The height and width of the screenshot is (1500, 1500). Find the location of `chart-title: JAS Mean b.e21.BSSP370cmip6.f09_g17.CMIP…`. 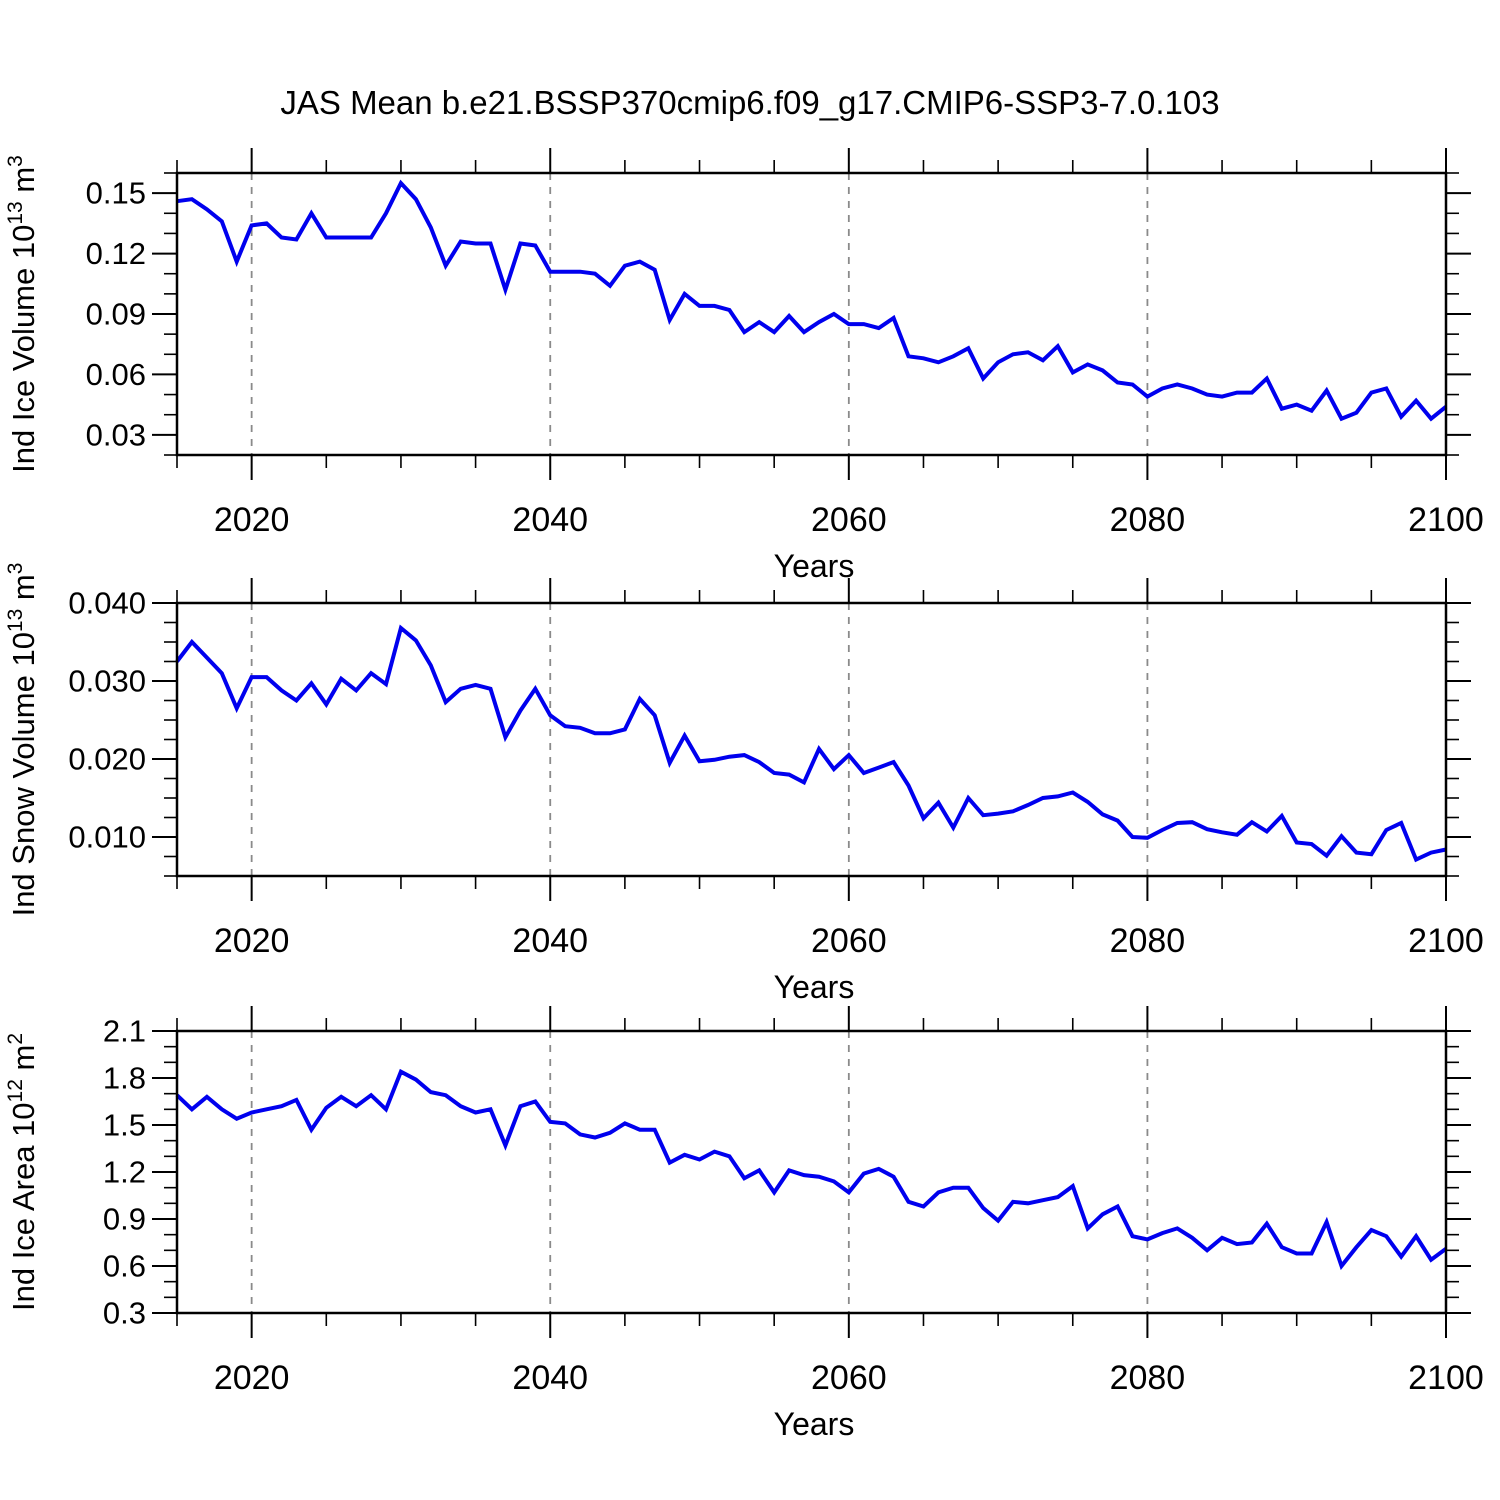

chart-title: JAS Mean b.e21.BSSP370cmip6.f09_g17.CMIP… is located at coordinates (750, 102).